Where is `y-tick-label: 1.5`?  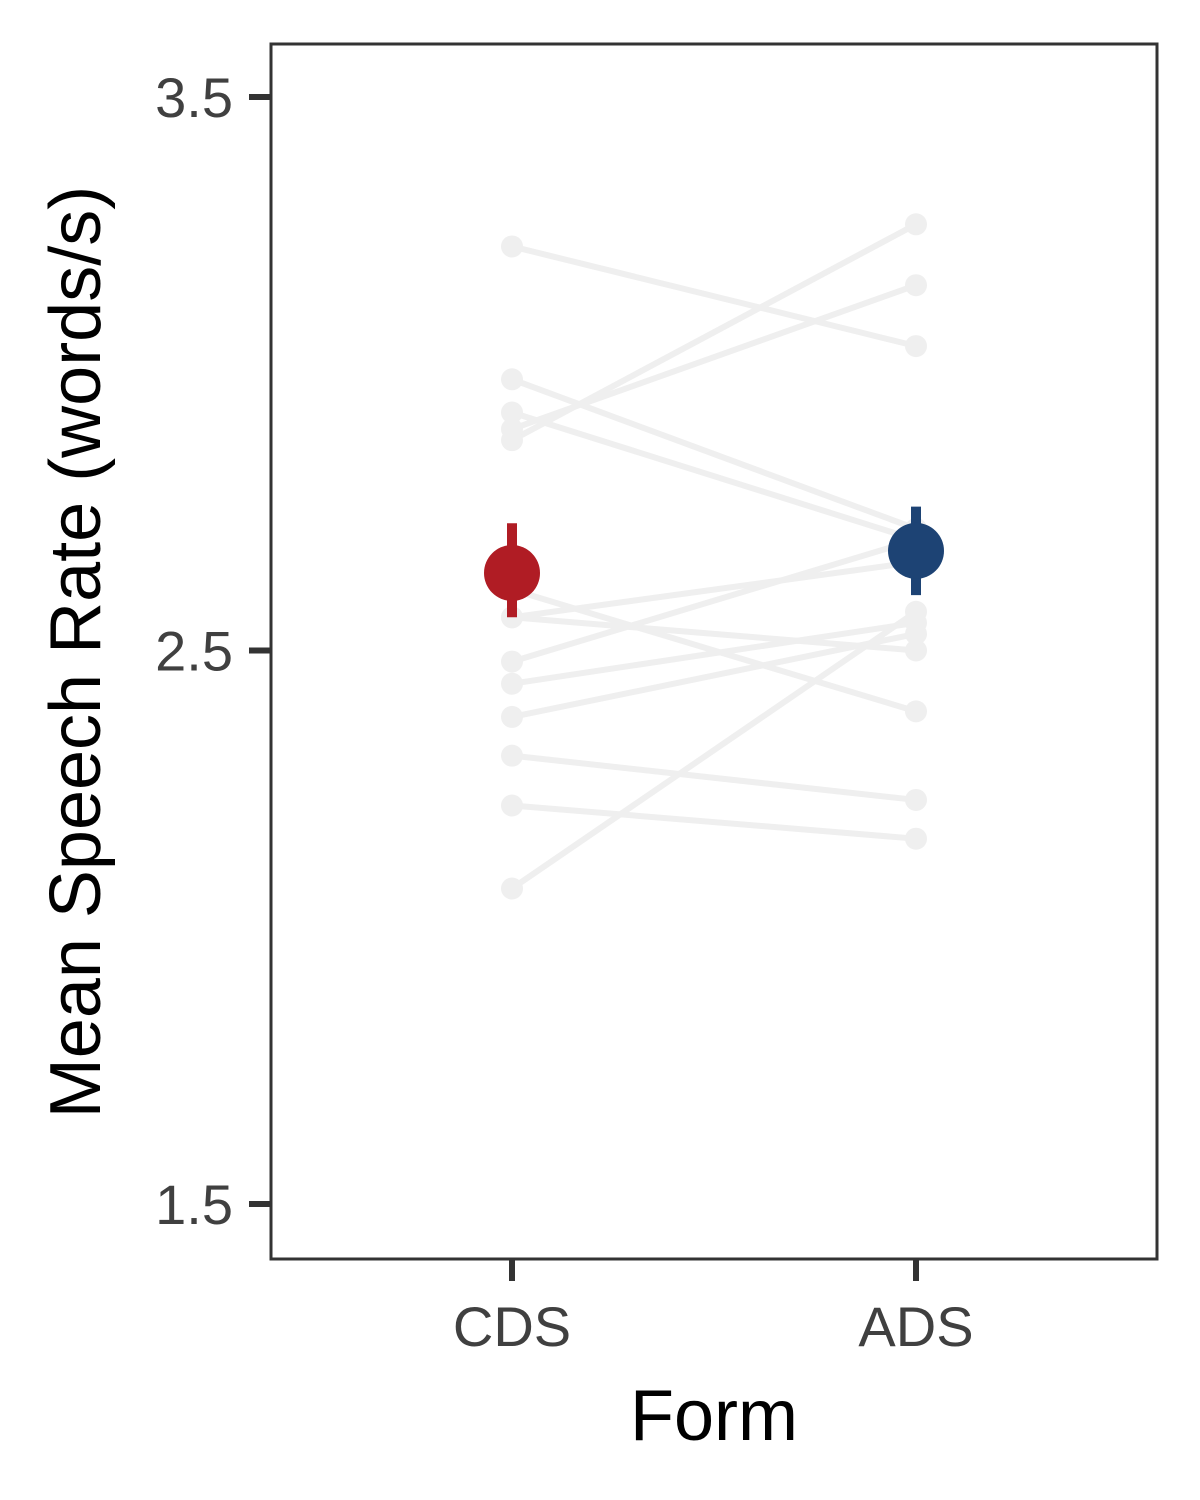 y-tick-label: 1.5 is located at coordinates (194, 1204).